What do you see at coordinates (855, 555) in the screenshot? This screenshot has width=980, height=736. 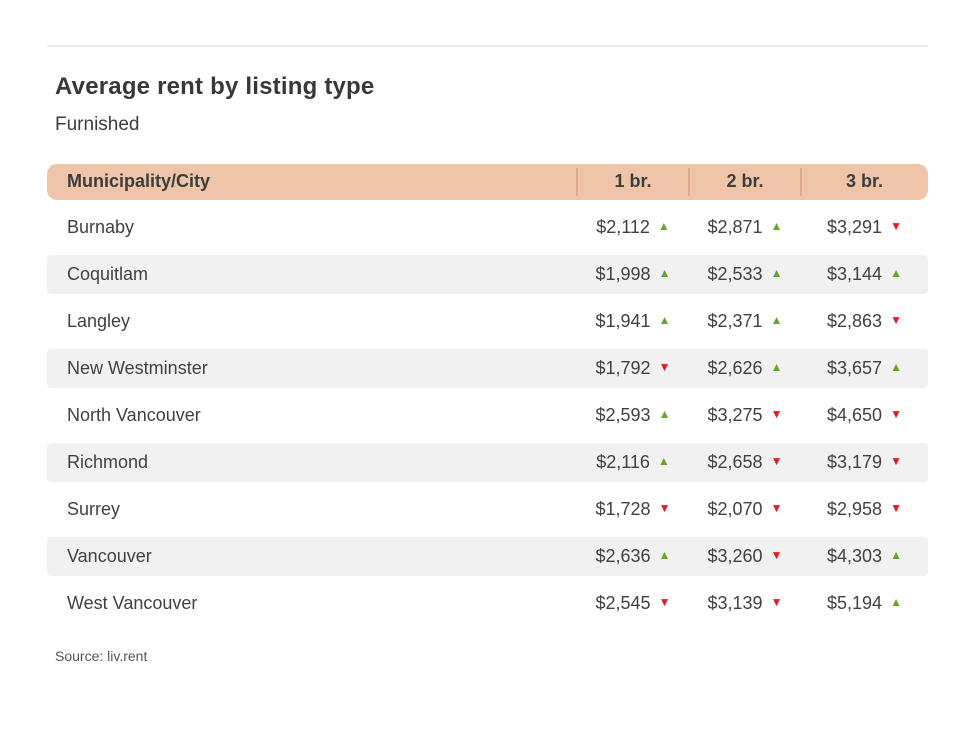 I see `rent-amount: $4,303` at bounding box center [855, 555].